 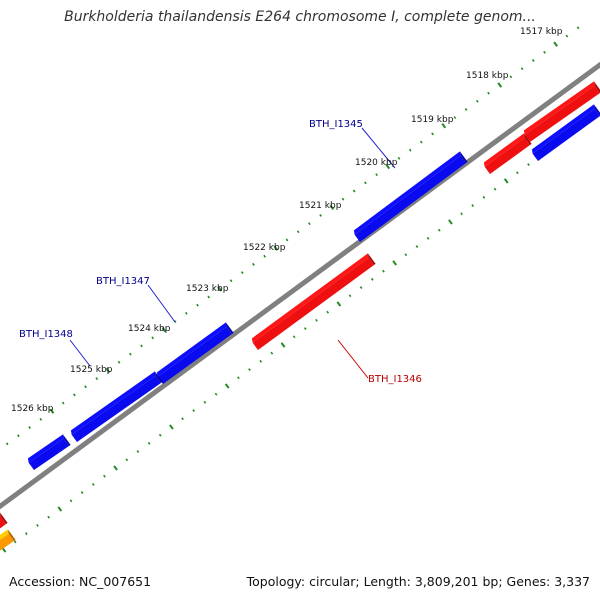 I want to click on gene-bth-i1347-face, so click(x=194, y=355).